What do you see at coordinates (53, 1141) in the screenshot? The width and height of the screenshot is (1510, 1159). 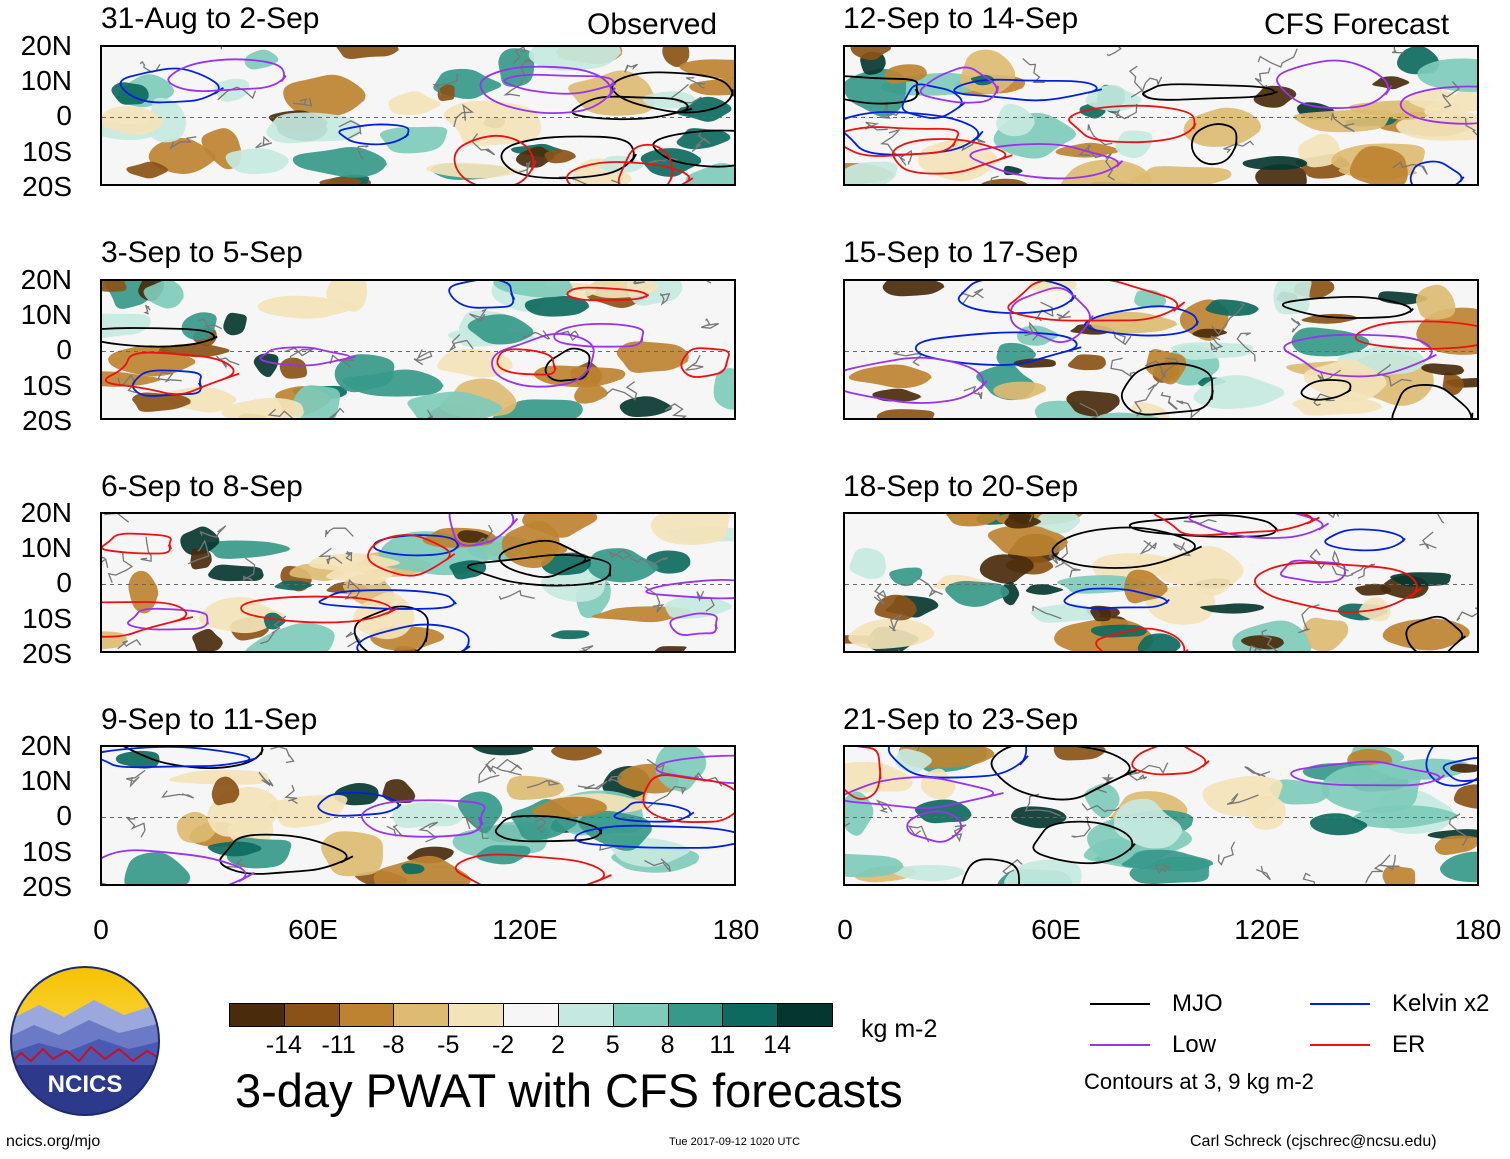 I see `footer-url: ncics.org/mjo` at bounding box center [53, 1141].